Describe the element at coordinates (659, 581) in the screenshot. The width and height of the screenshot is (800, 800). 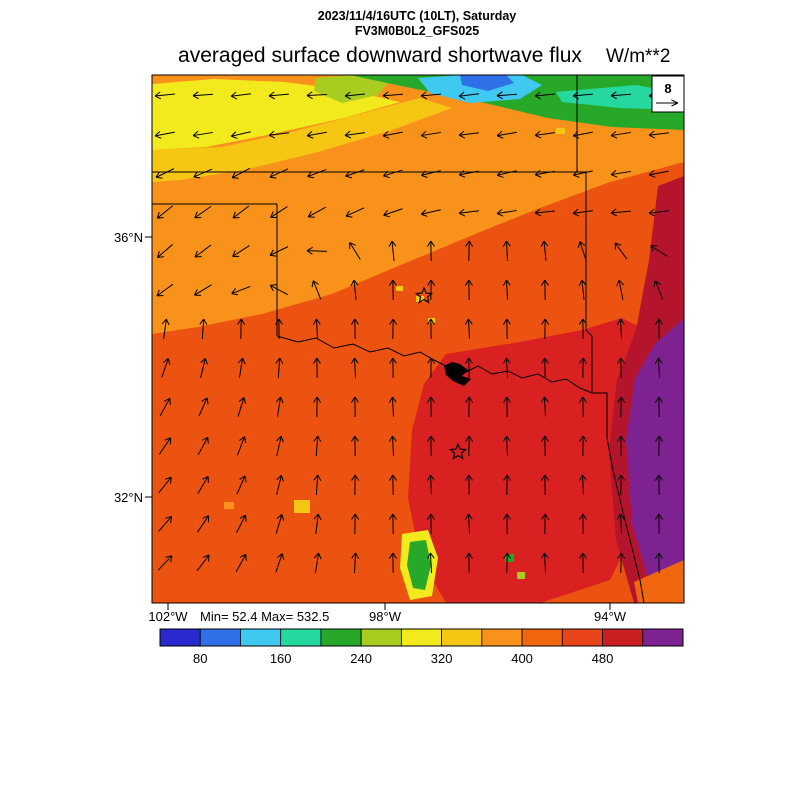
I see `flux-region-orange-corner` at that location.